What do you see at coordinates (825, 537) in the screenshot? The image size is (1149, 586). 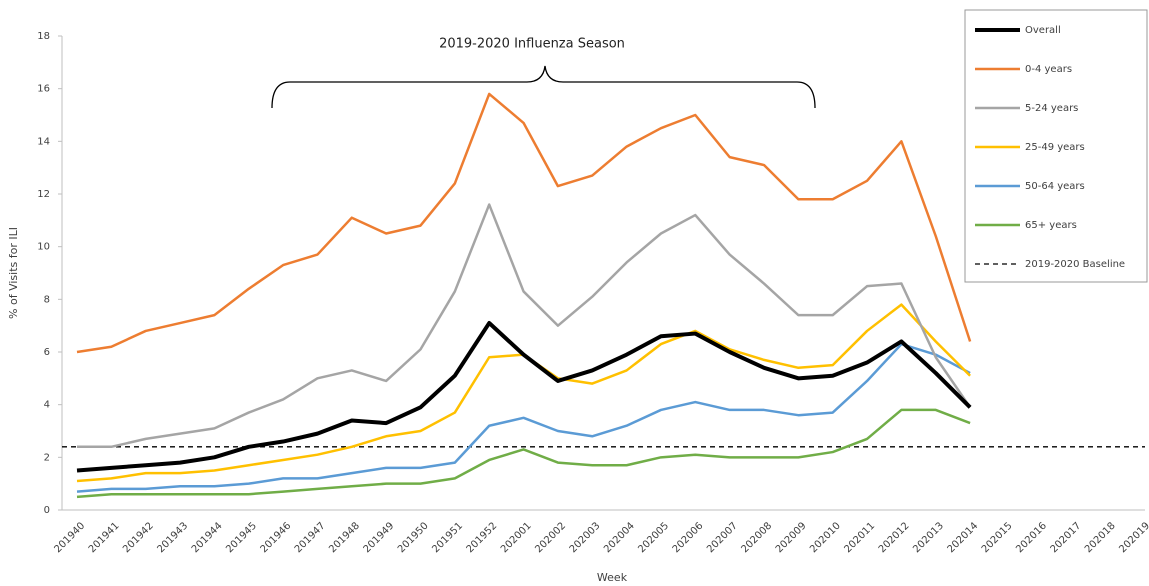 I see `x-tick-label: 202010` at bounding box center [825, 537].